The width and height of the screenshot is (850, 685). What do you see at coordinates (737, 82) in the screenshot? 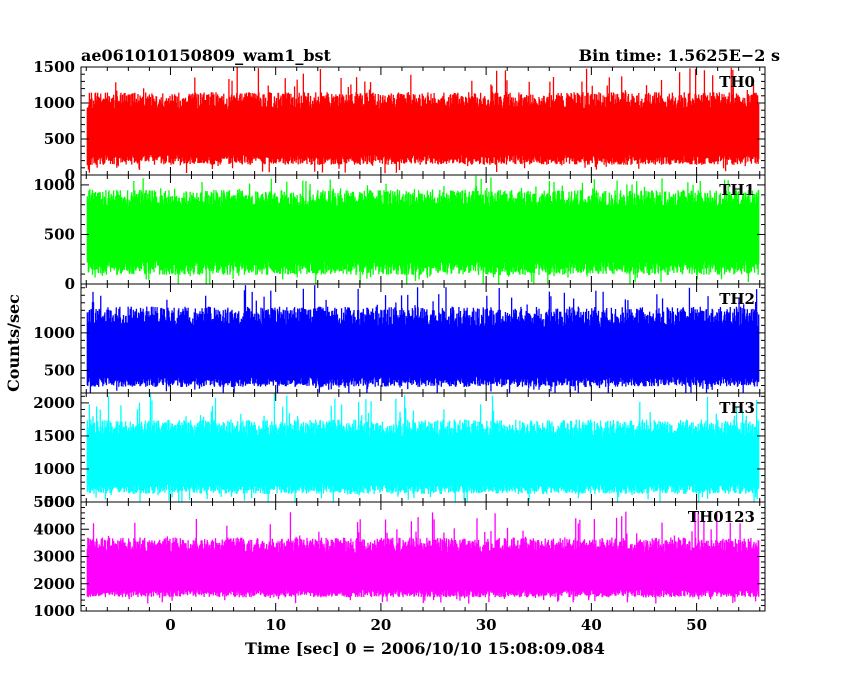
I see `panel-label: TH0` at bounding box center [737, 82].